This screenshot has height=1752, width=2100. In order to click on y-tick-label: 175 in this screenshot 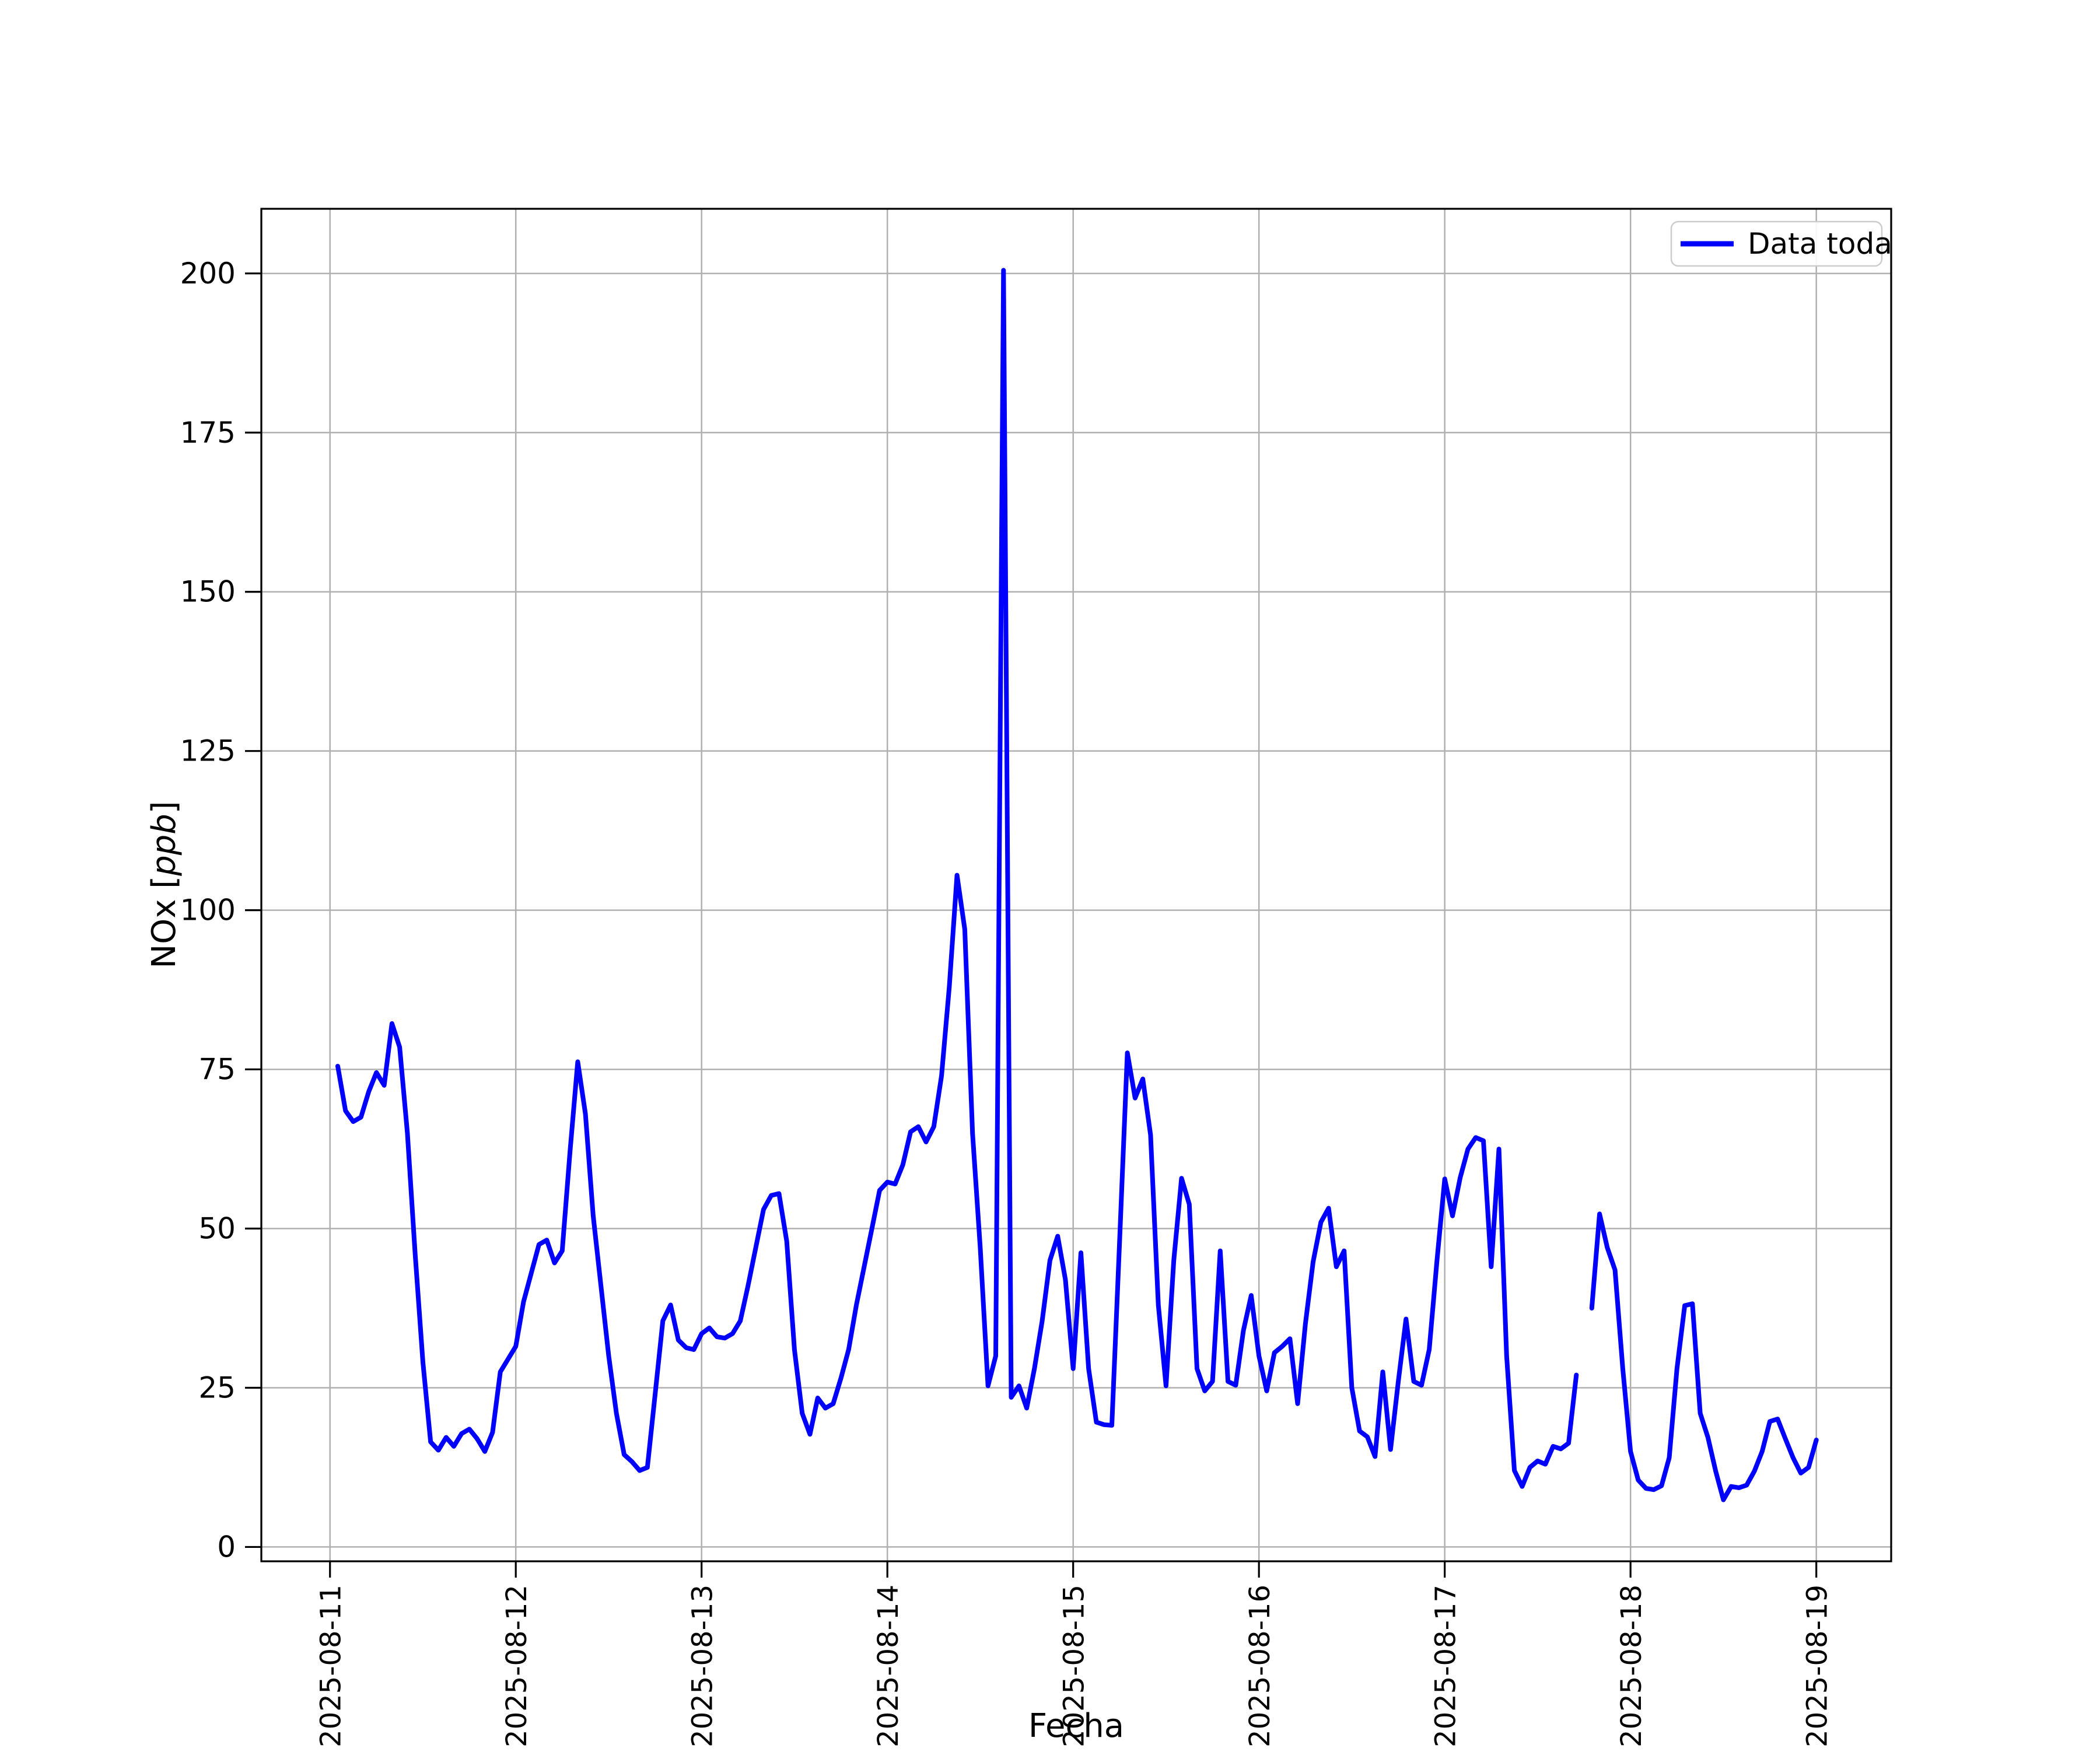, I will do `click(208, 433)`.